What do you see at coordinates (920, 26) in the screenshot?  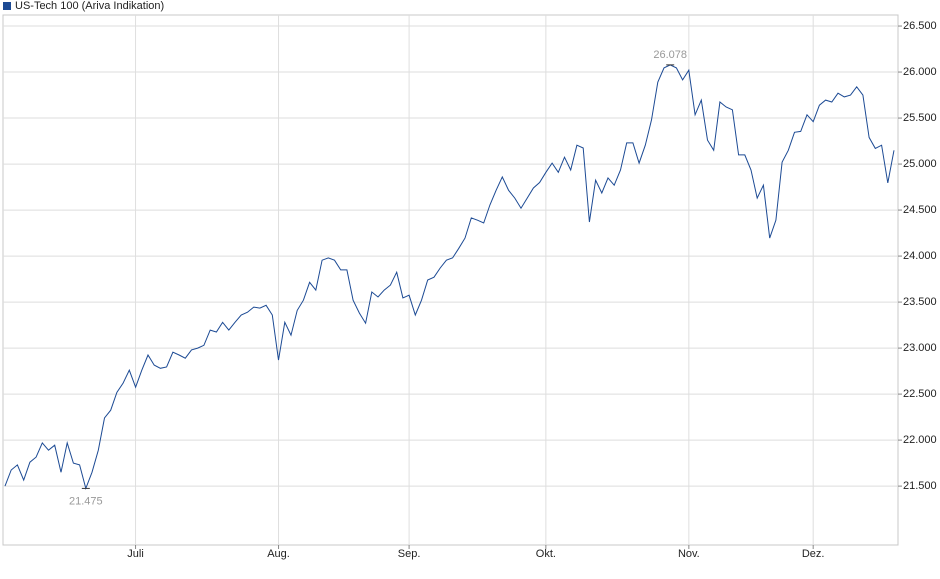 I see `y-tick-label: 26.500` at bounding box center [920, 26].